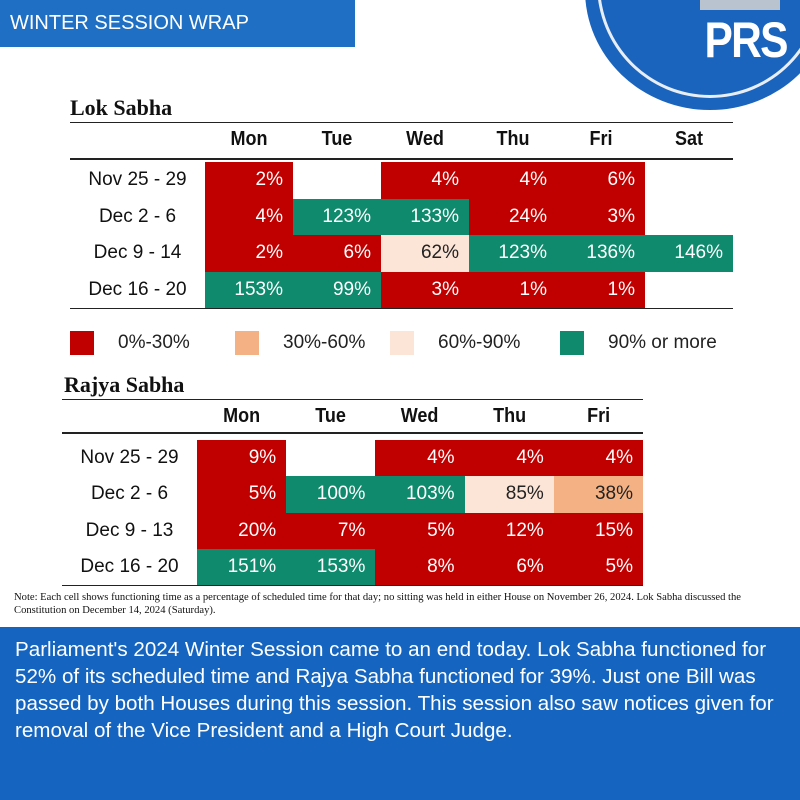 The width and height of the screenshot is (800, 800). What do you see at coordinates (509, 530) in the screenshot?
I see `table-cell: 12%` at bounding box center [509, 530].